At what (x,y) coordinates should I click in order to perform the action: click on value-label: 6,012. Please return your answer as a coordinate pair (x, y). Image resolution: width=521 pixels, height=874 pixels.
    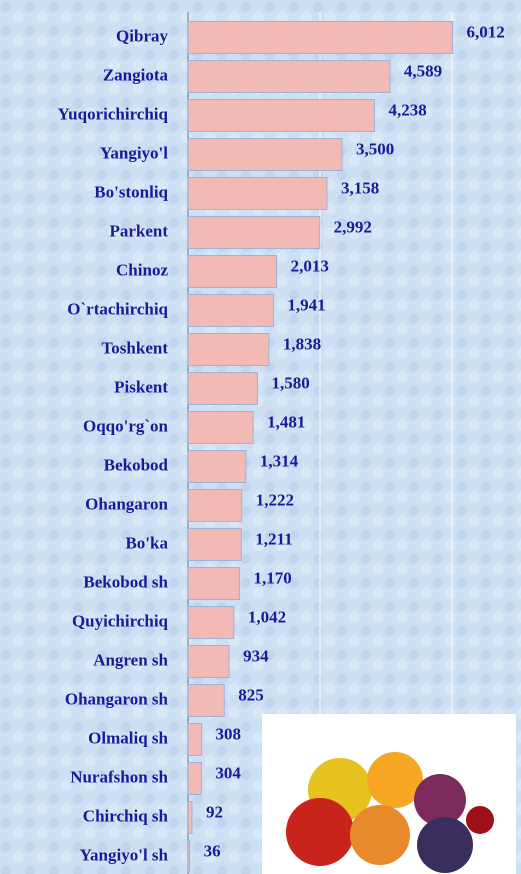
    Looking at the image, I should click on (486, 31).